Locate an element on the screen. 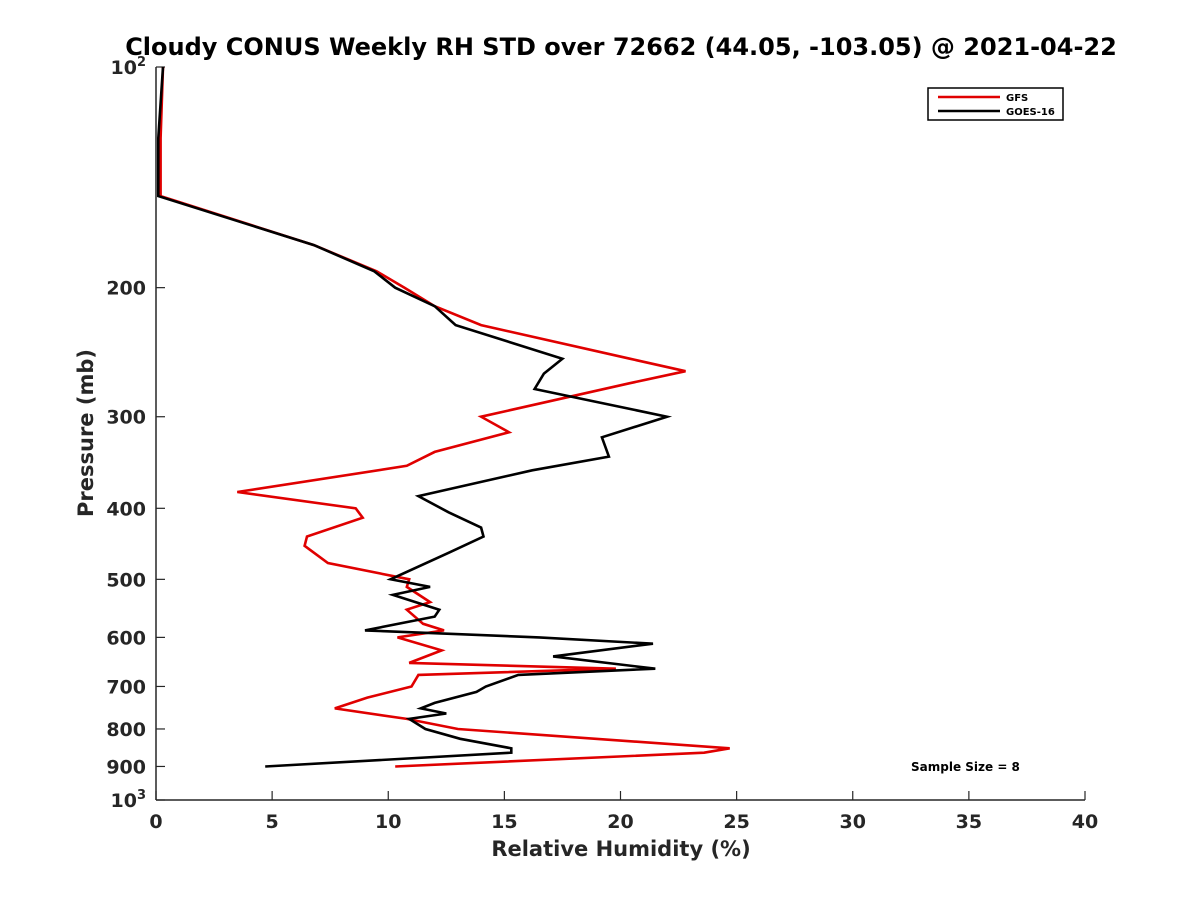  x-axis-label: Relative Humidity (%) is located at coordinates (620, 849).